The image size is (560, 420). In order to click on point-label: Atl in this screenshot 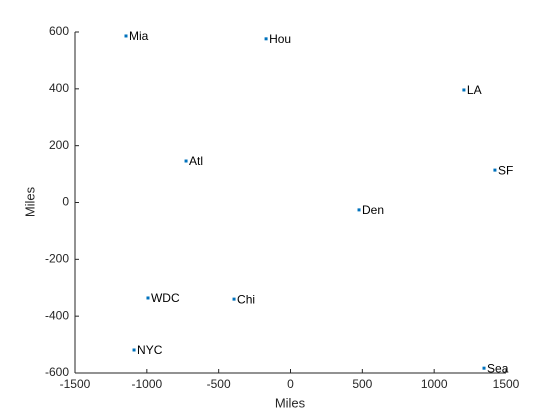, I will do `click(196, 161)`.